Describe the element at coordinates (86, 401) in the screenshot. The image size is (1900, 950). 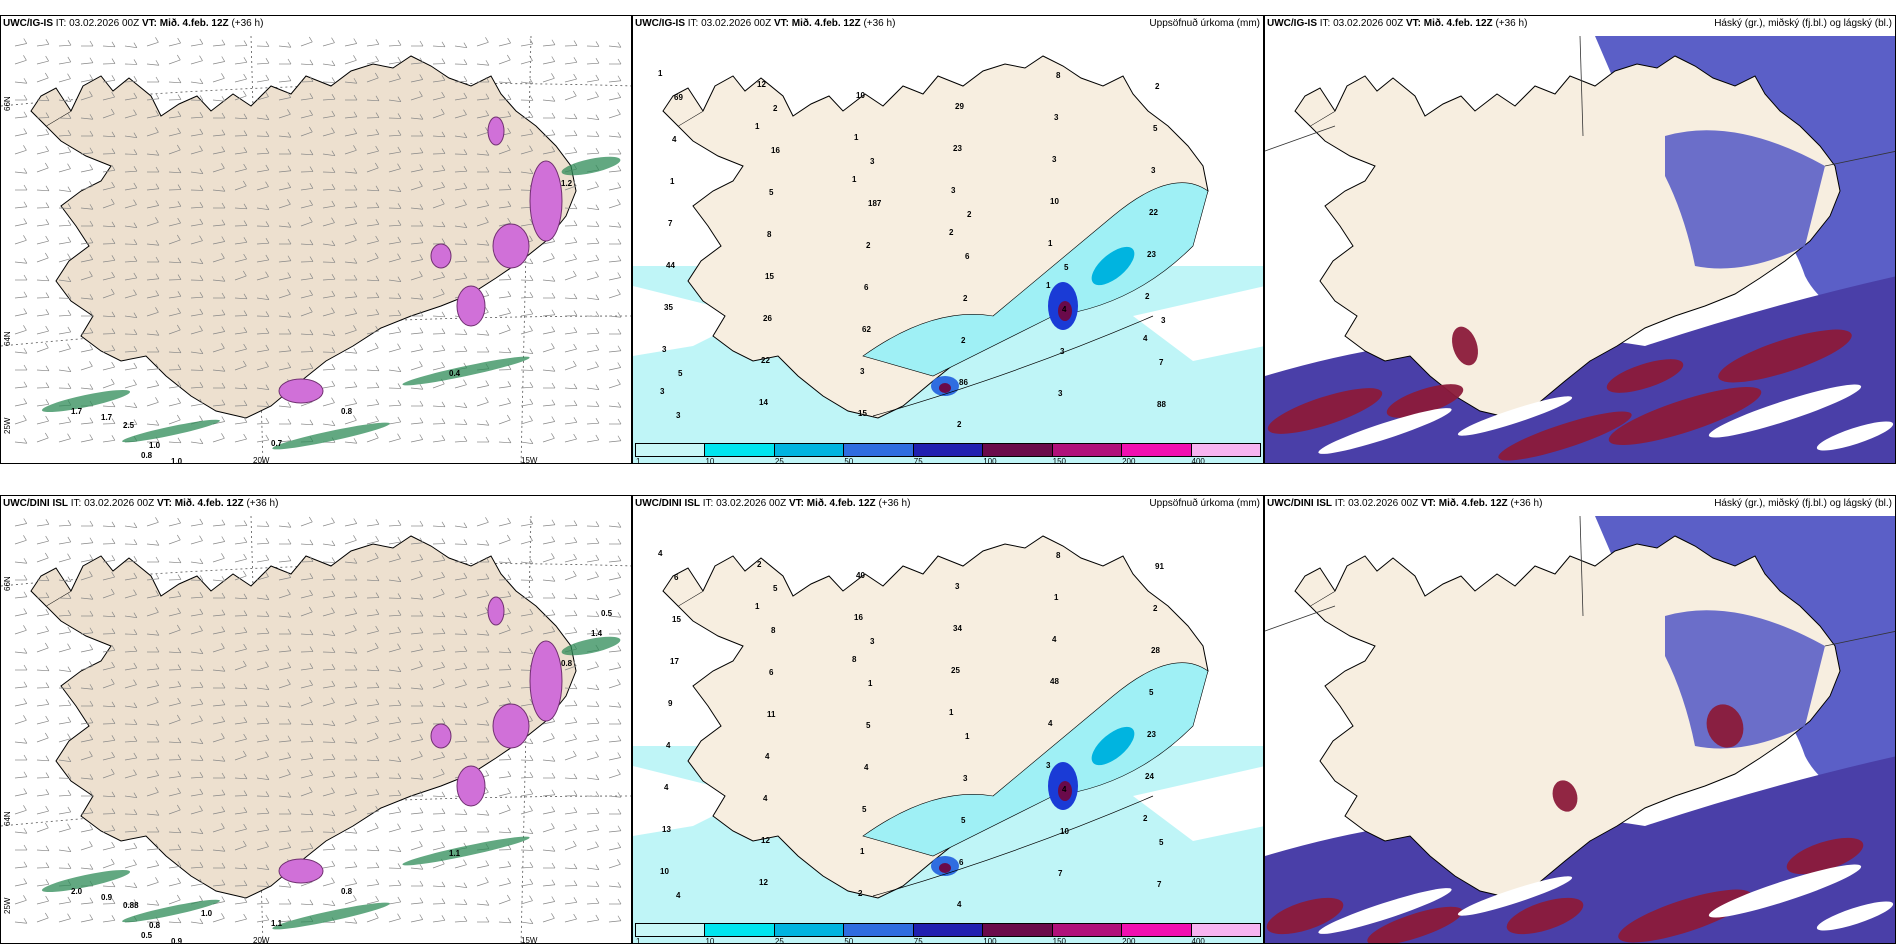
I see `wind-speed-band` at that location.